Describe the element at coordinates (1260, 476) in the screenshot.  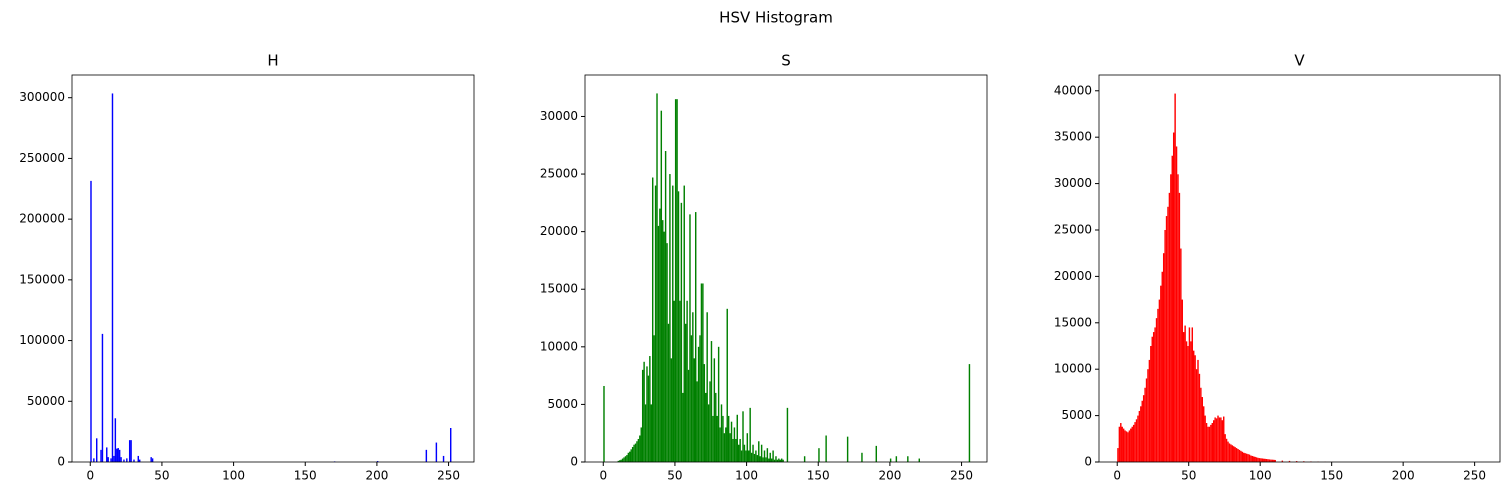
I see `x-tick-label: 100` at that location.